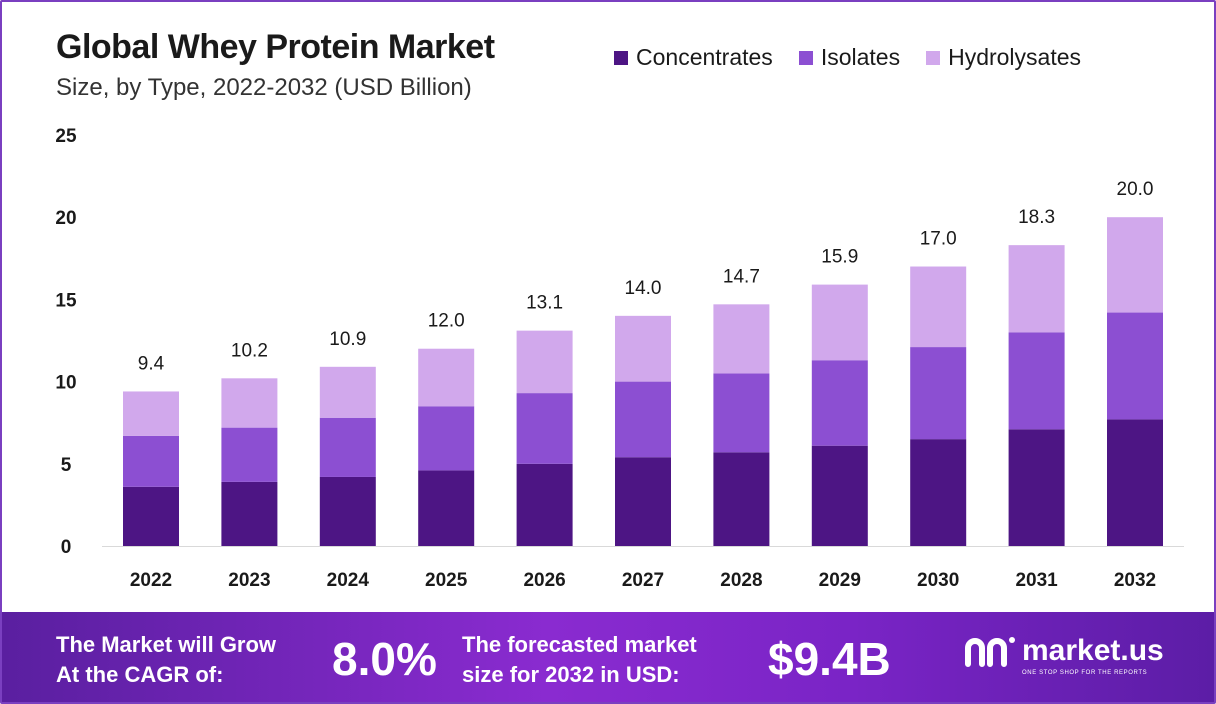 Image resolution: width=1216 pixels, height=704 pixels. What do you see at coordinates (66, 465) in the screenshot?
I see `y-tick-label: 5` at bounding box center [66, 465].